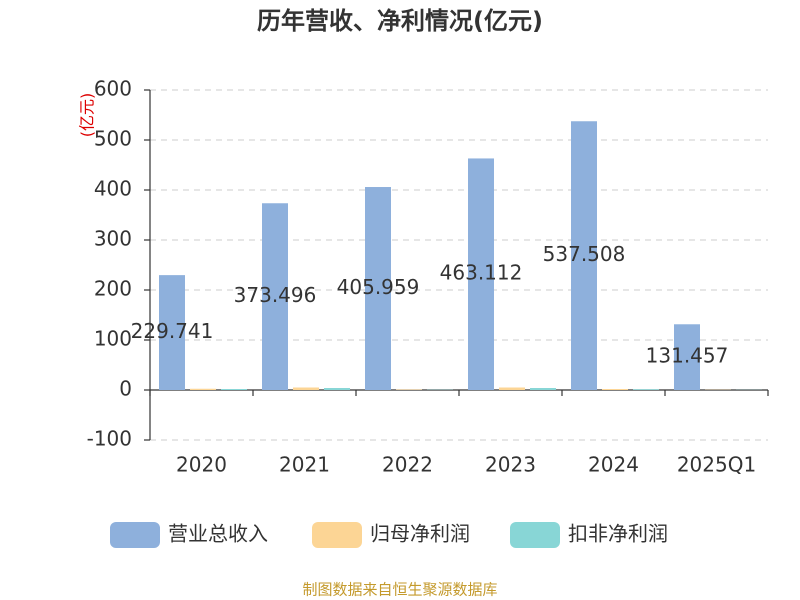 Image resolution: width=800 pixels, height=600 pixels. I want to click on y-tick-label: 600, so click(113, 89).